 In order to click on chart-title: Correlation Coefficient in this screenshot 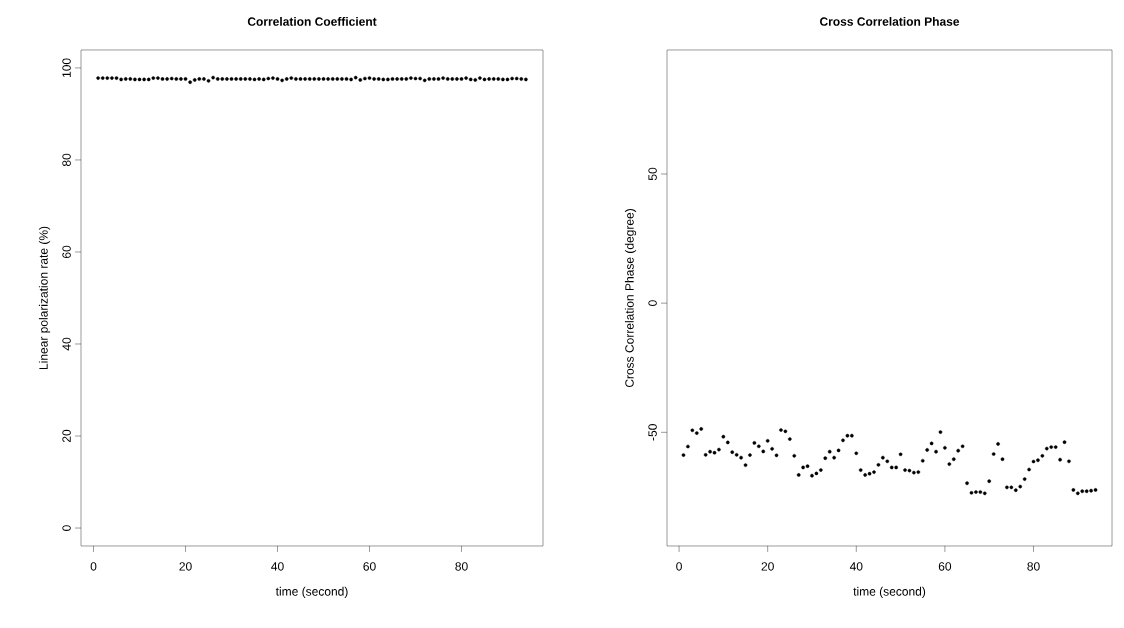, I will do `click(312, 21)`.